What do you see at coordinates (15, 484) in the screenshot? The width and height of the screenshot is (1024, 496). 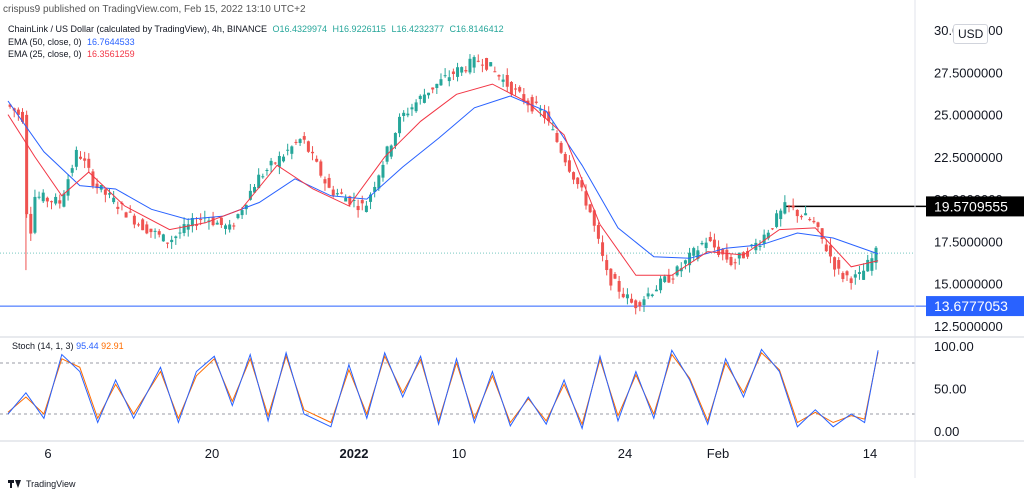 I see `tradingview-logo-icon` at bounding box center [15, 484].